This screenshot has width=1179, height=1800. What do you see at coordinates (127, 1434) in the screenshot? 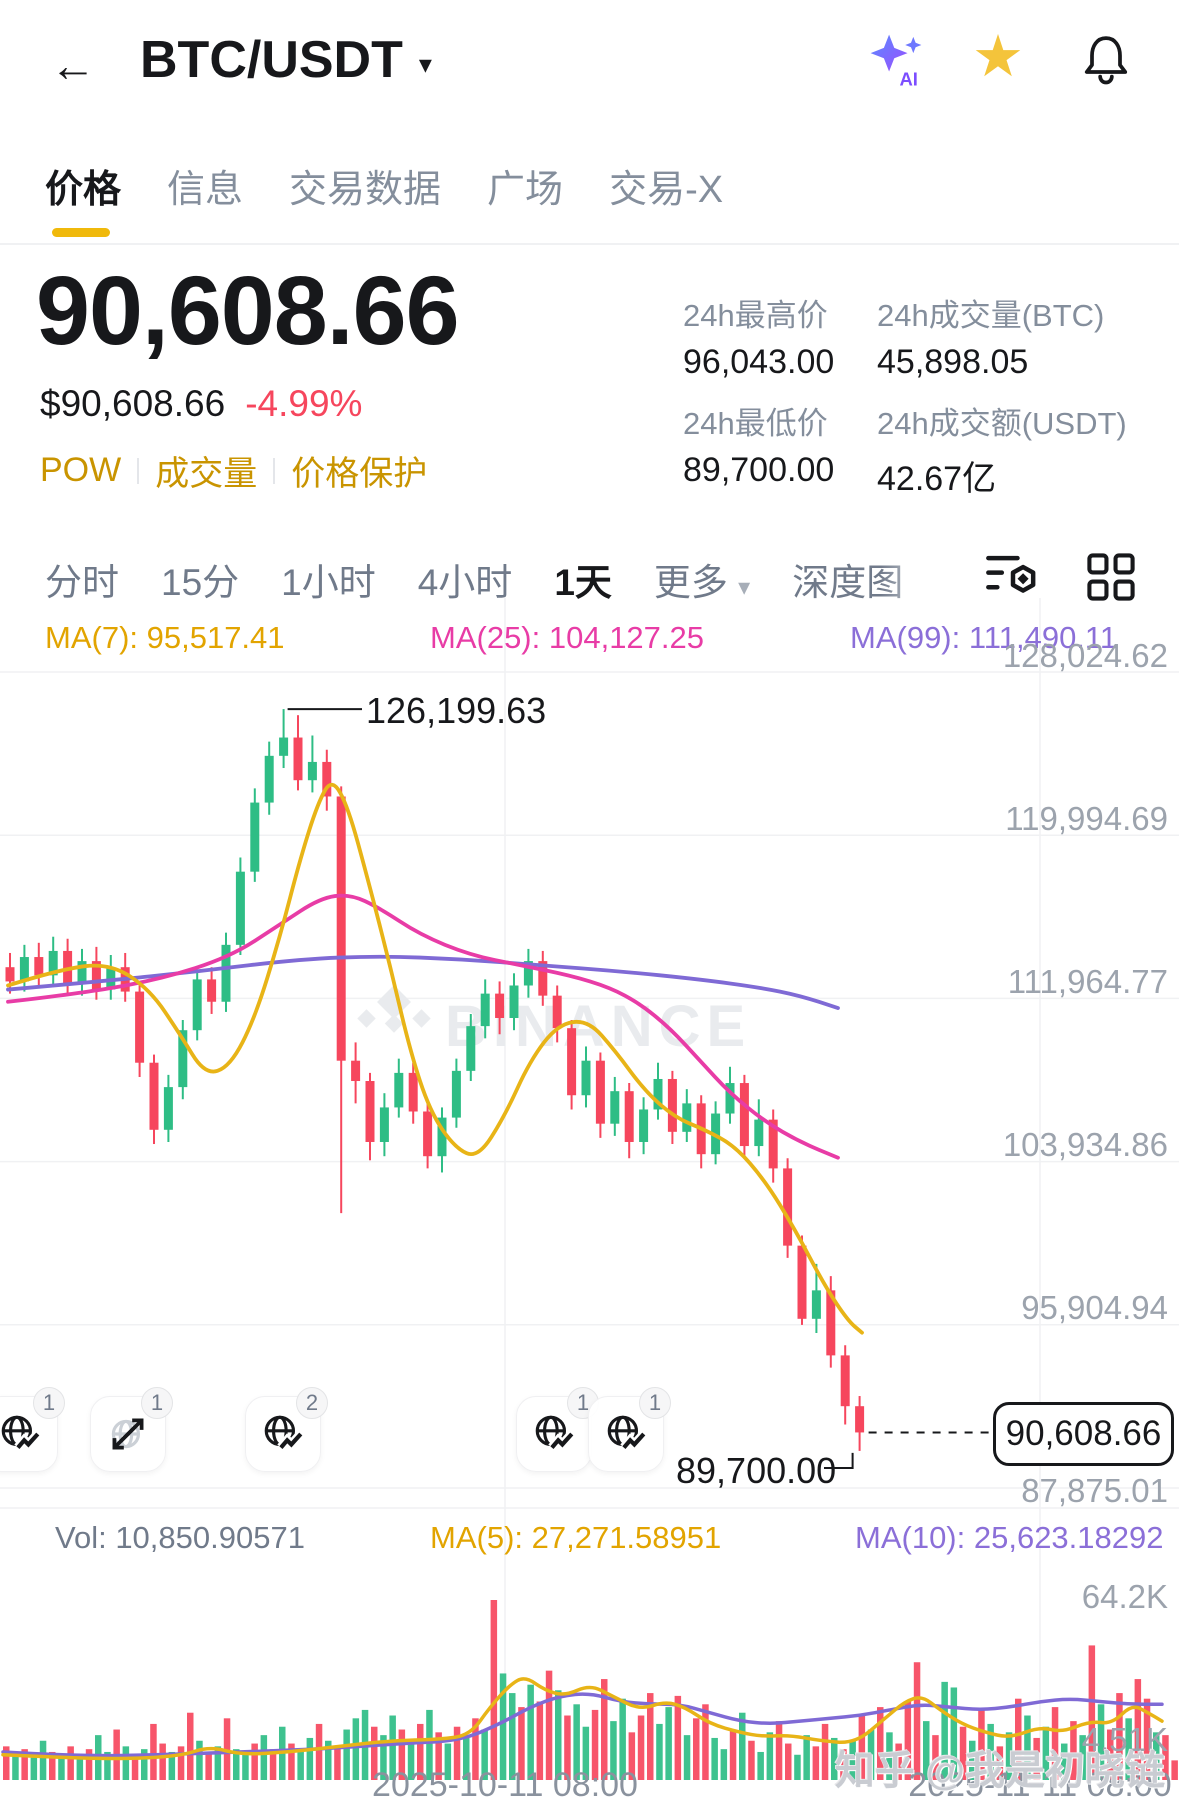
I see `trend-arrows-icon` at bounding box center [127, 1434].